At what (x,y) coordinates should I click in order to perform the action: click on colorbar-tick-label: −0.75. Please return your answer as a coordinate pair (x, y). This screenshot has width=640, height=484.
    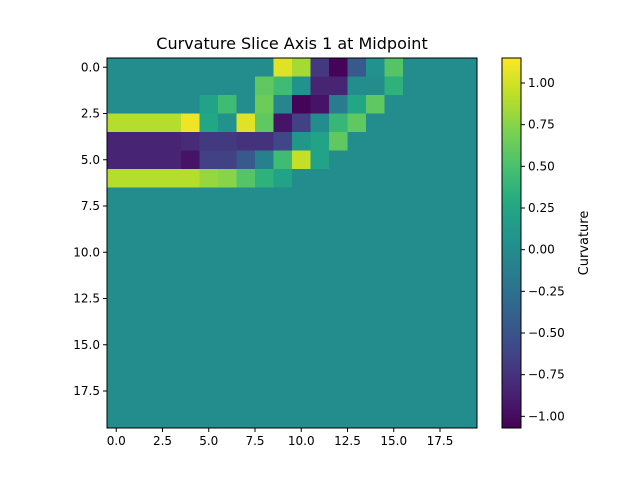
    Looking at the image, I should click on (546, 375).